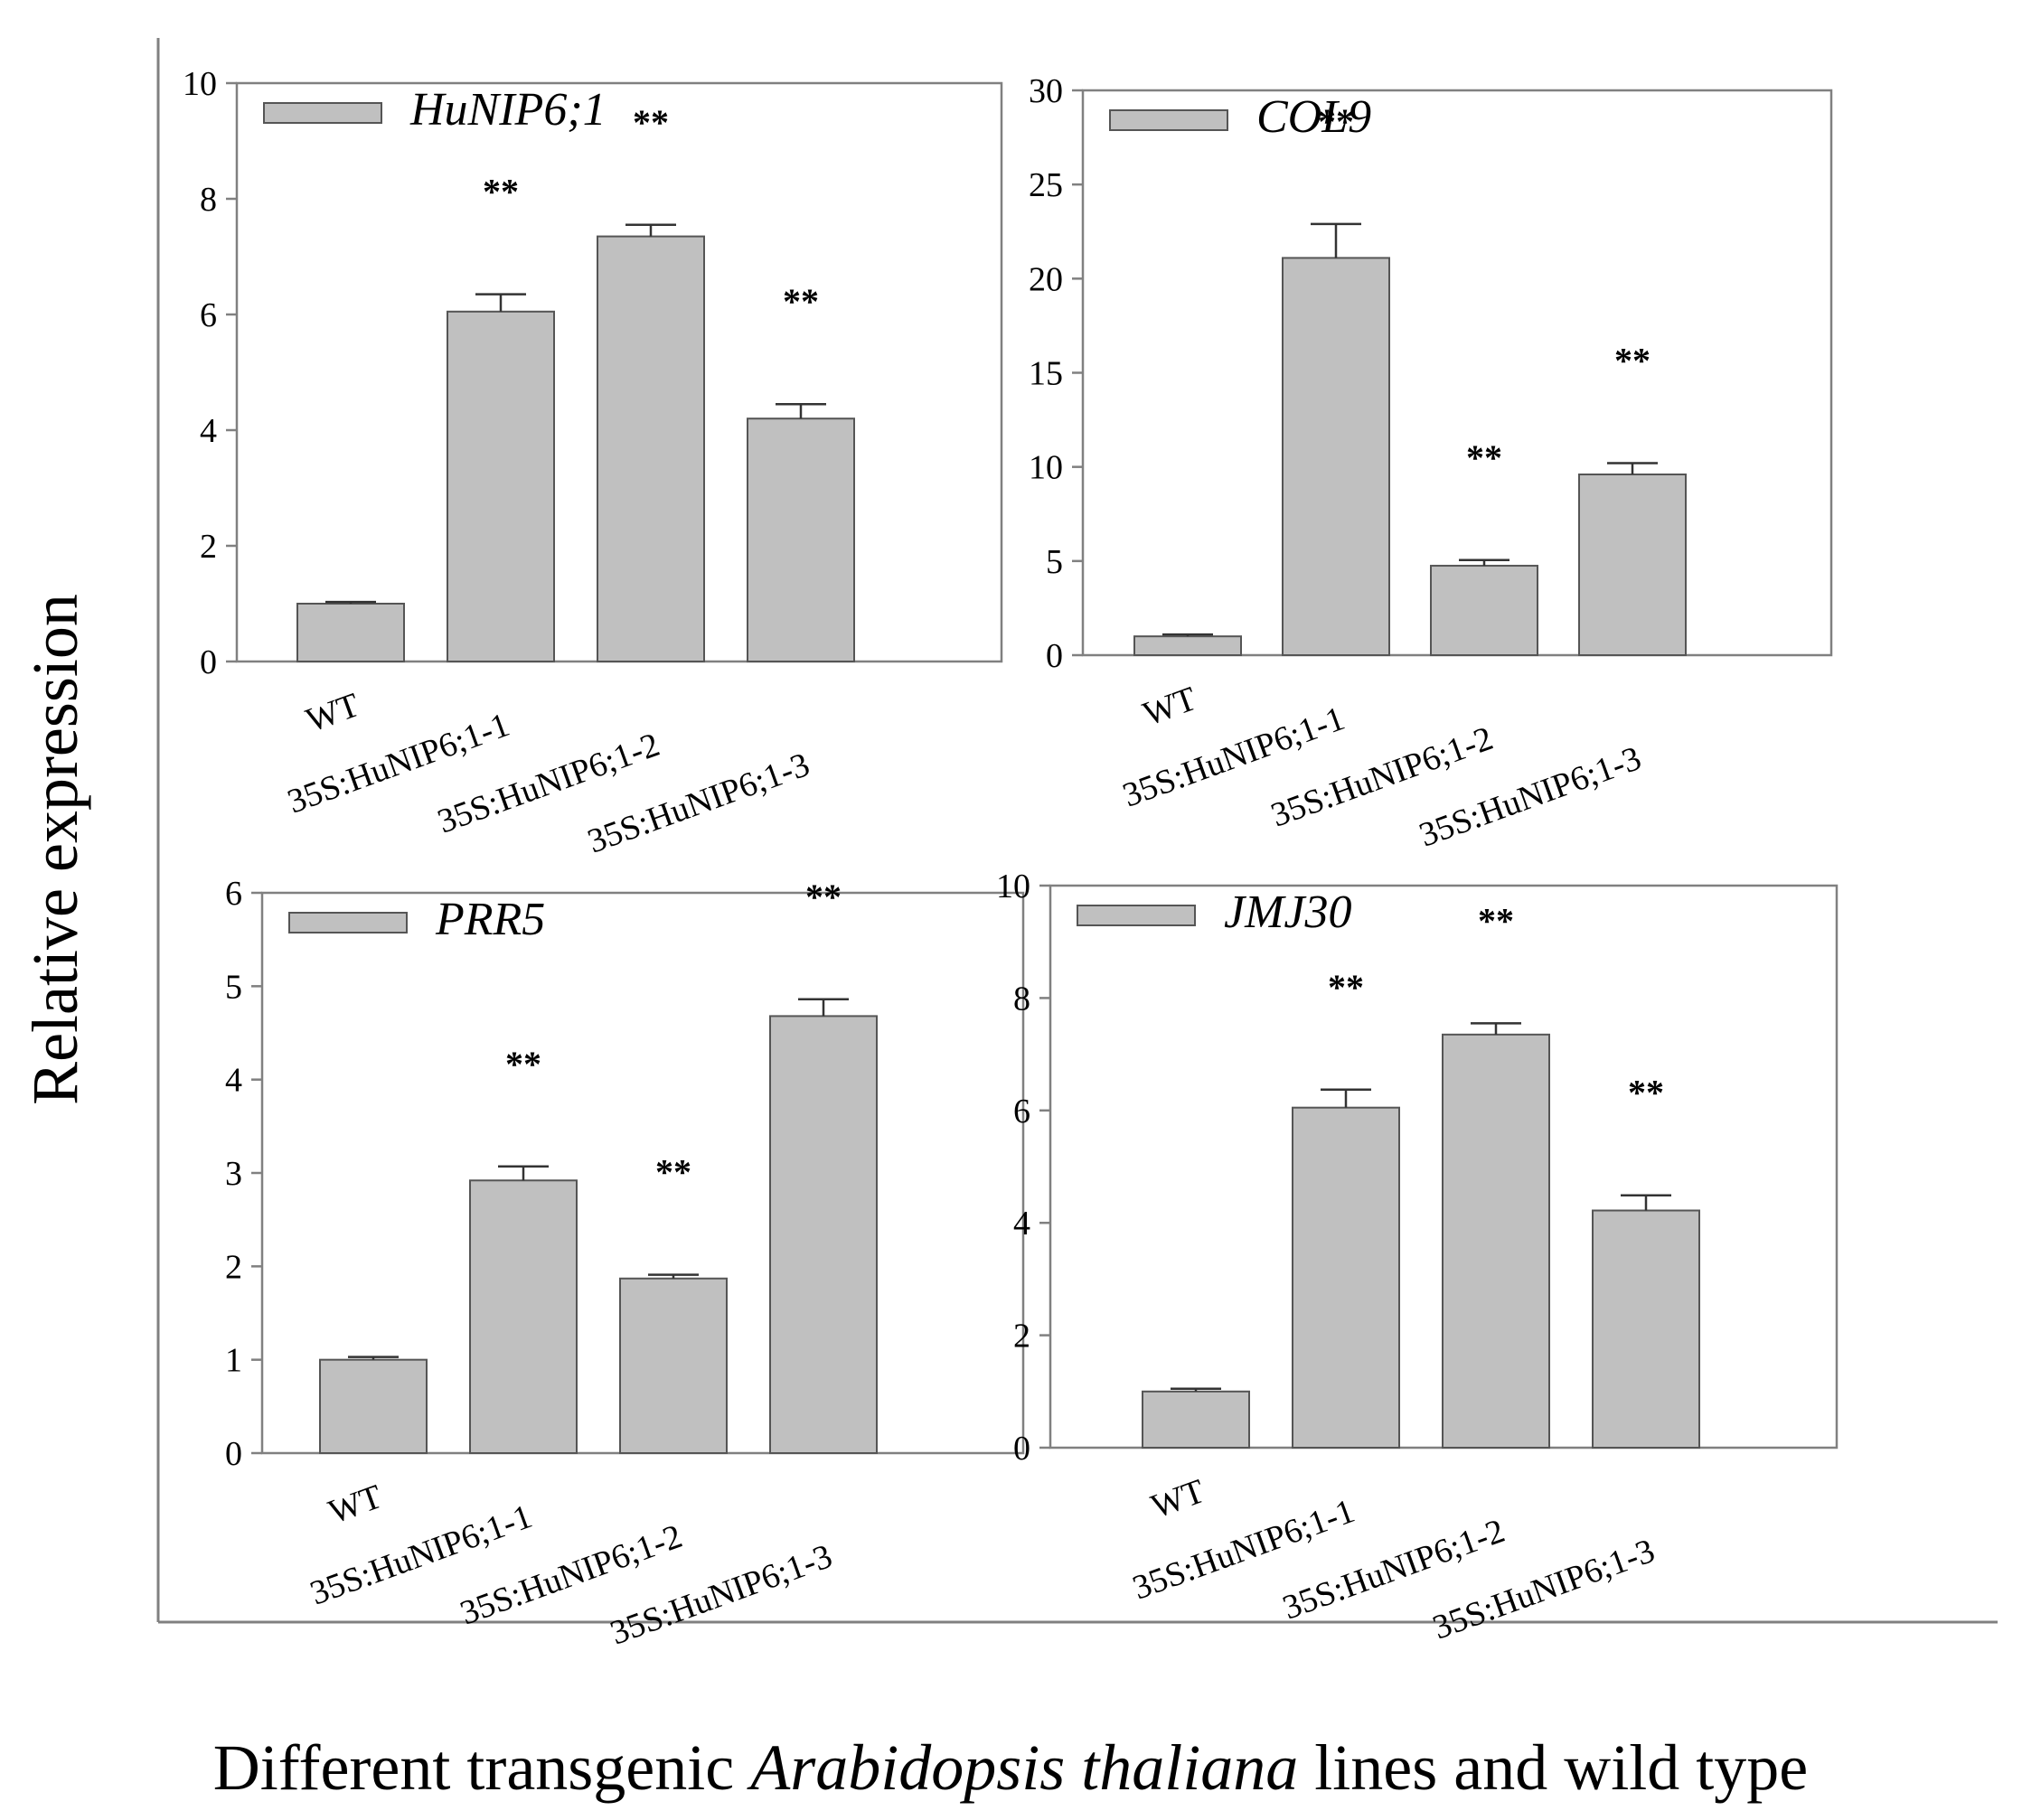 This screenshot has width=2022, height=1820. Describe the element at coordinates (490, 919) in the screenshot. I see `legend-label: PRR5` at that location.